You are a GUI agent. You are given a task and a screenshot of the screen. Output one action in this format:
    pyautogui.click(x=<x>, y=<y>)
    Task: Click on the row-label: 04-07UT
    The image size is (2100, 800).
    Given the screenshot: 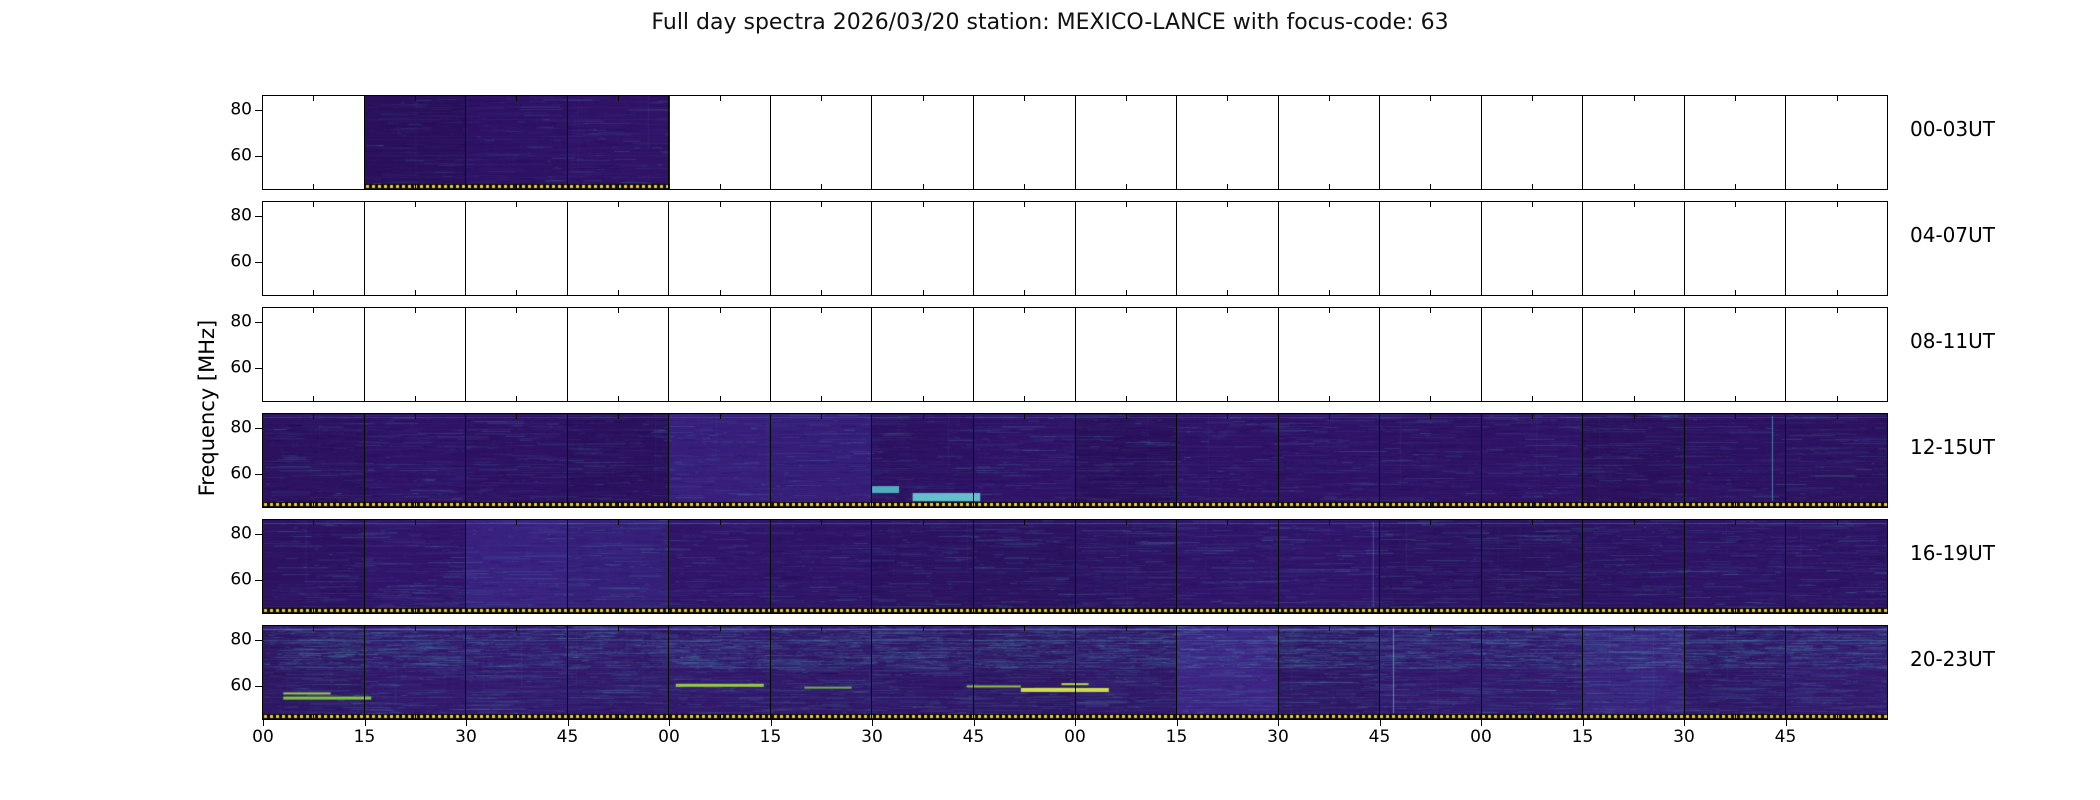 What is the action you would take?
    pyautogui.click(x=1952, y=235)
    